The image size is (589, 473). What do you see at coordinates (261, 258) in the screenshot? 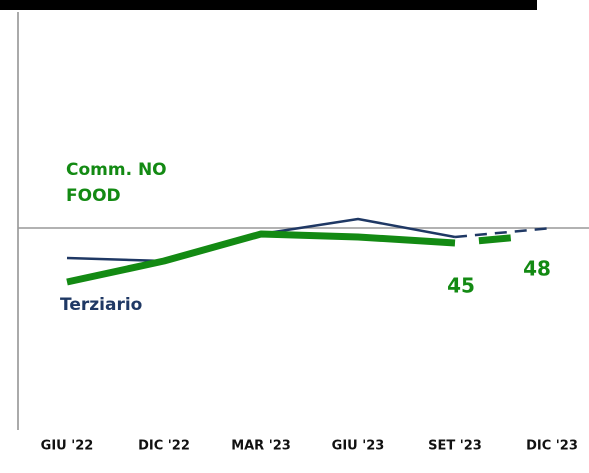
I see `series-line` at bounding box center [261, 258].